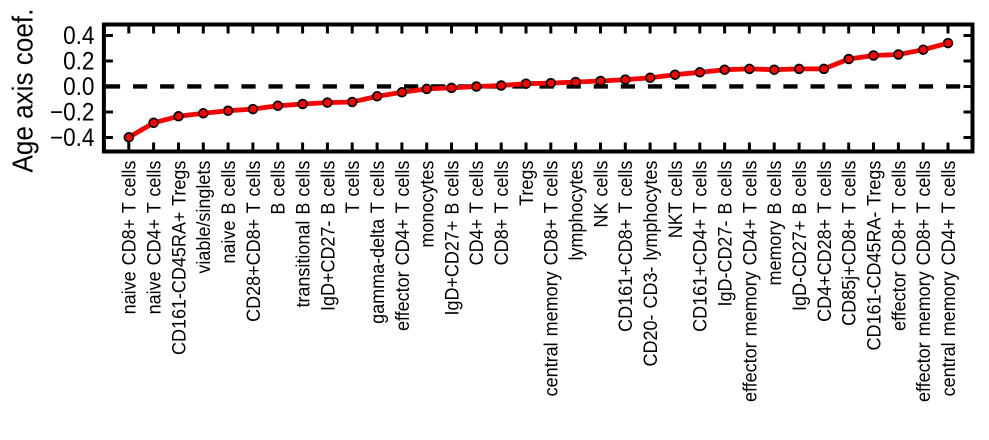 The height and width of the screenshot is (440, 989). I want to click on svg-text: −0.2, so click(72, 113).